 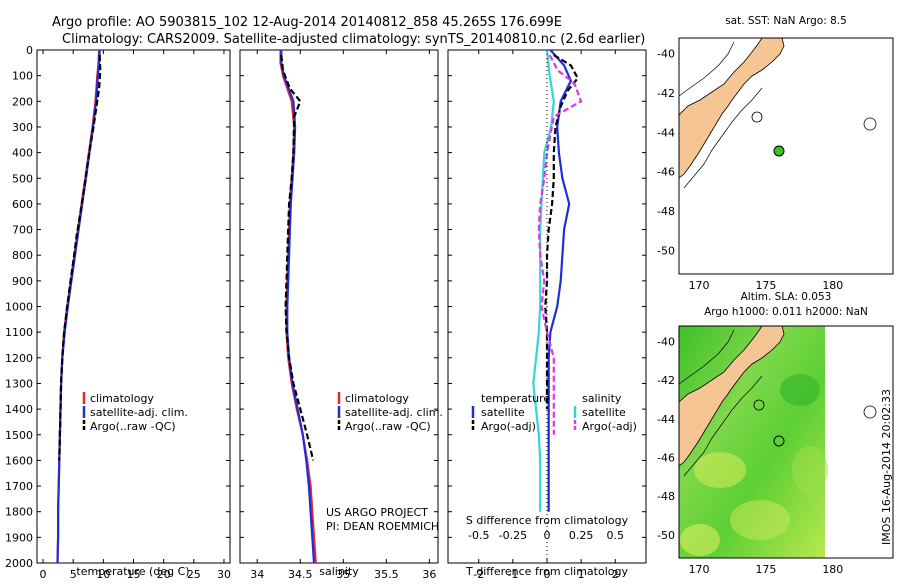 I want to click on sla-map-frame, so click(x=786, y=442).